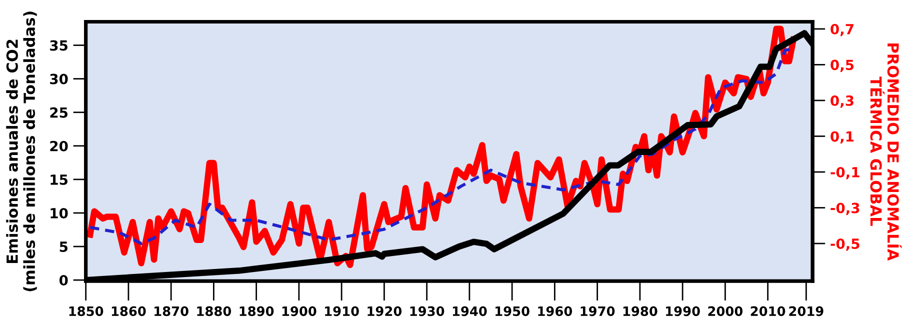 This screenshot has height=335, width=913. I want to click on y2-tick-label: 0,3, so click(842, 101).